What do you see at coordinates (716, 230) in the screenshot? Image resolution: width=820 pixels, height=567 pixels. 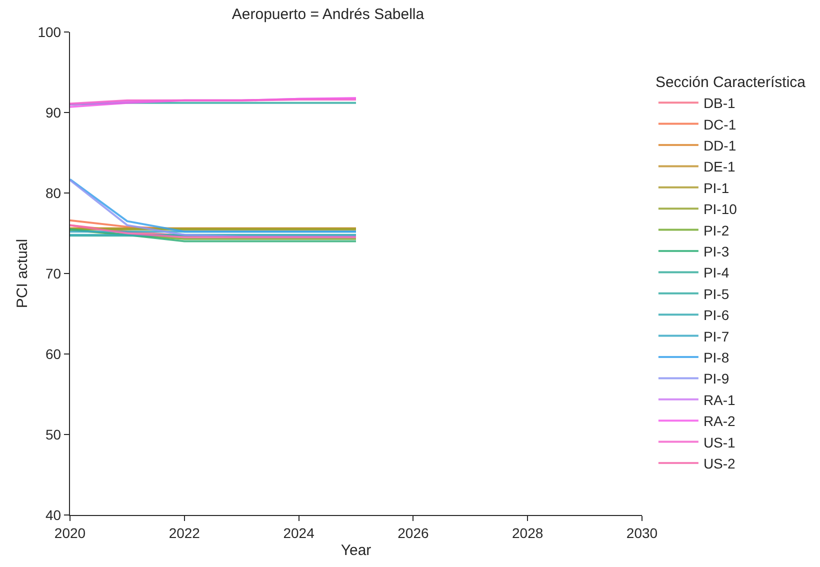 I see `legend-label: PI-2` at bounding box center [716, 230].